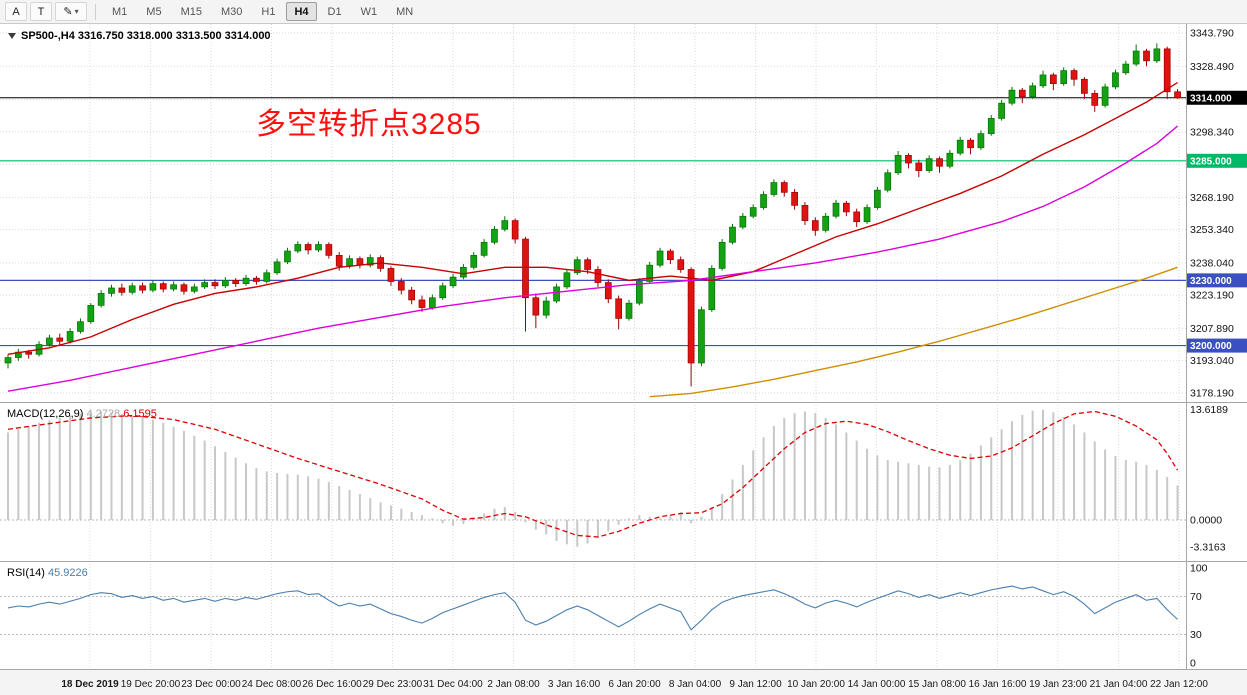 This screenshot has width=1247, height=695. What do you see at coordinates (369, 124) in the screenshot?
I see `chart-annotation-text: 多空转折点3285` at bounding box center [369, 124].